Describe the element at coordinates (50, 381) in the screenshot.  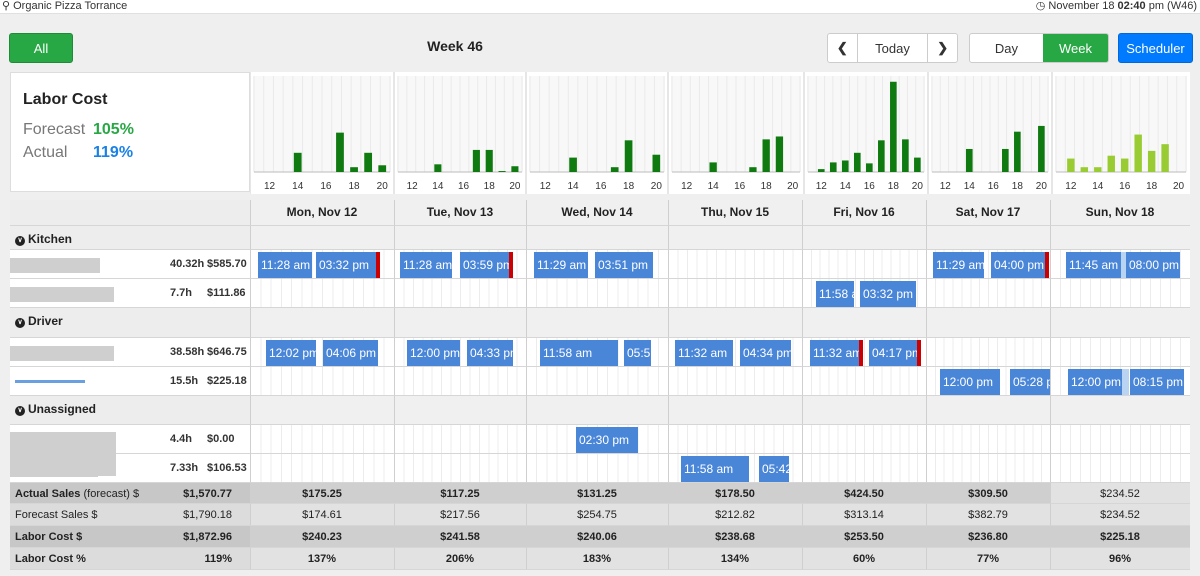
I see `employee-name-link` at that location.